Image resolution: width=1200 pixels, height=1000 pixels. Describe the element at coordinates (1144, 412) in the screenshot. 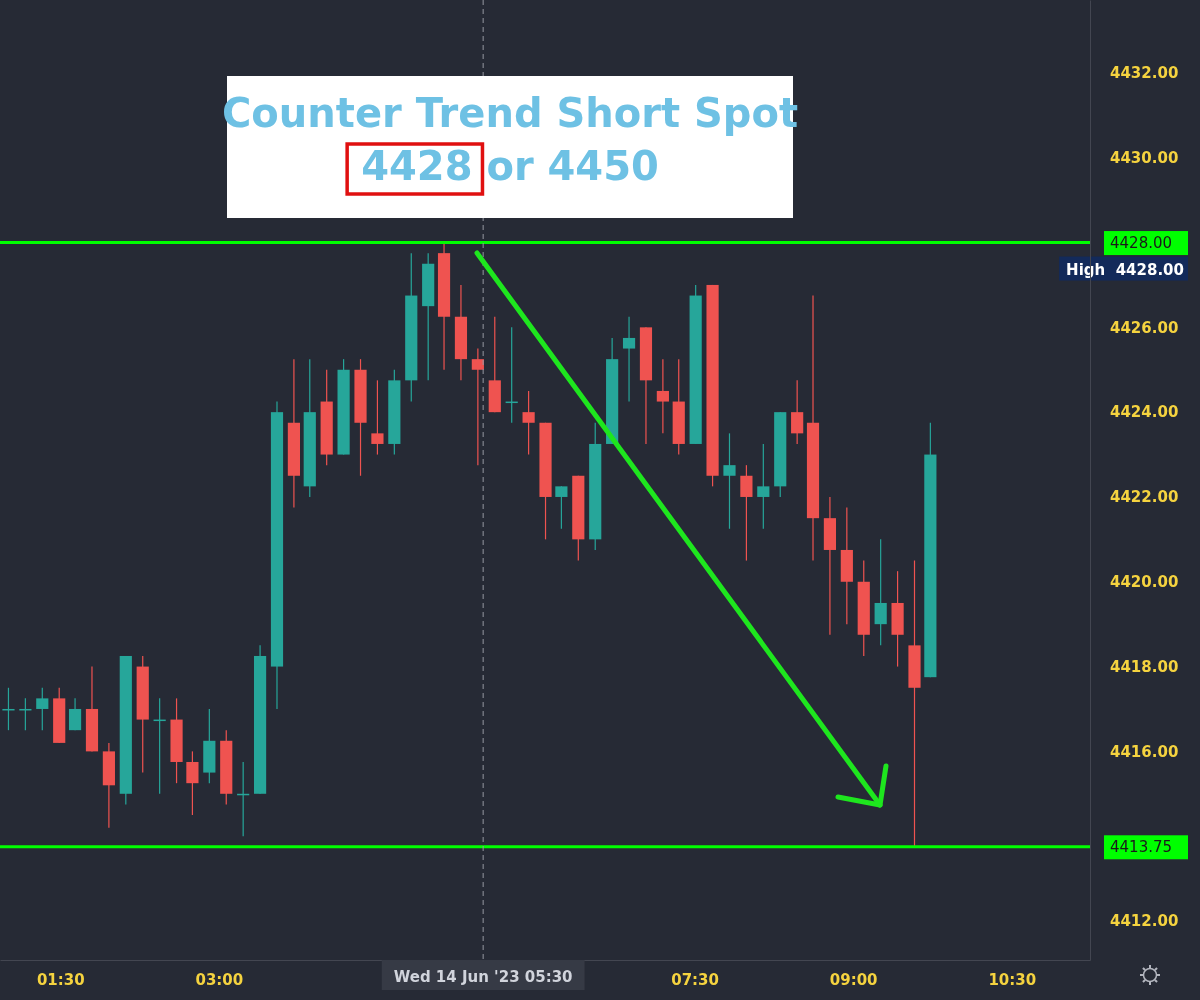

I see `y-tick-label: 4424.00` at that location.